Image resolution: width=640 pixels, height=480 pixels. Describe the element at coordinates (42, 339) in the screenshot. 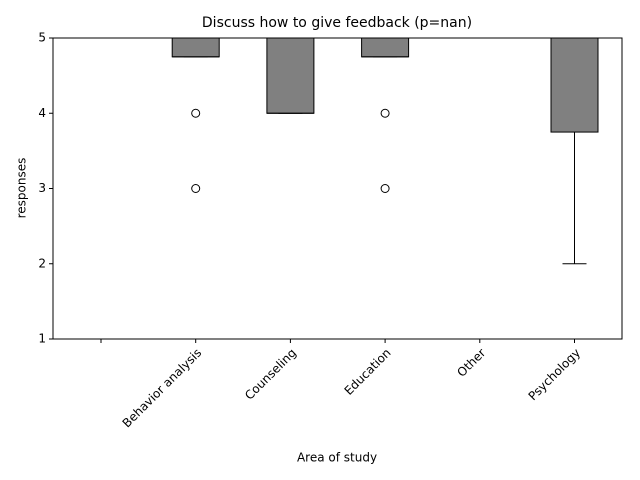

I see `y-tick-label: 1` at that location.